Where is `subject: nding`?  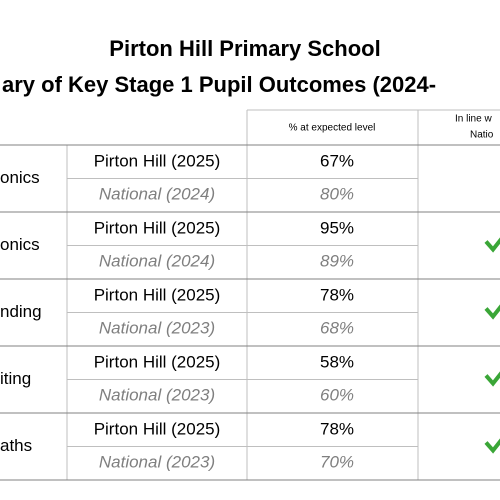
subject: nding is located at coordinates (21, 311).